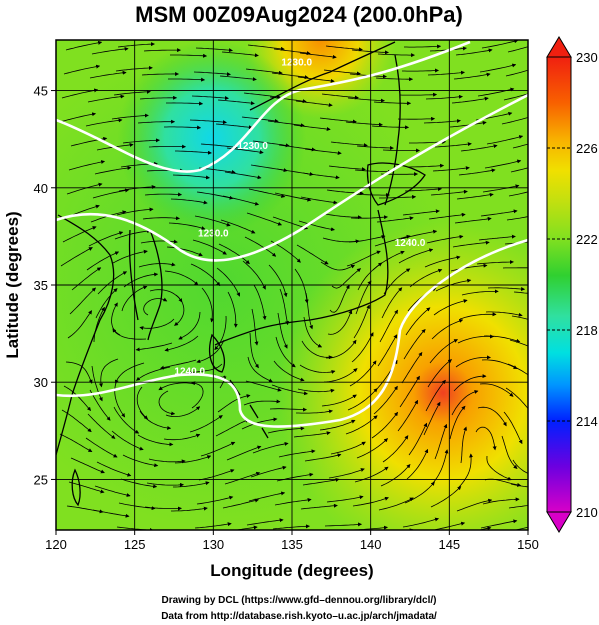 The height and width of the screenshot is (625, 599). I want to click on contour-label: 1240.0, so click(410, 243).